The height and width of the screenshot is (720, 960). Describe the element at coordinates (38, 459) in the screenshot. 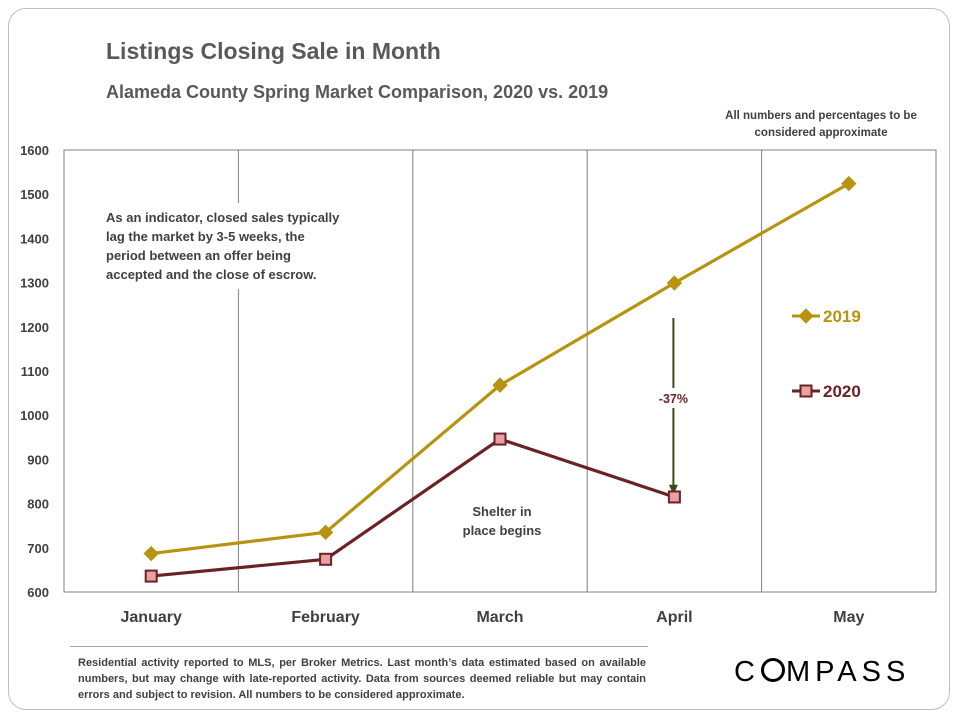

I see `y-tick-label: 900` at that location.